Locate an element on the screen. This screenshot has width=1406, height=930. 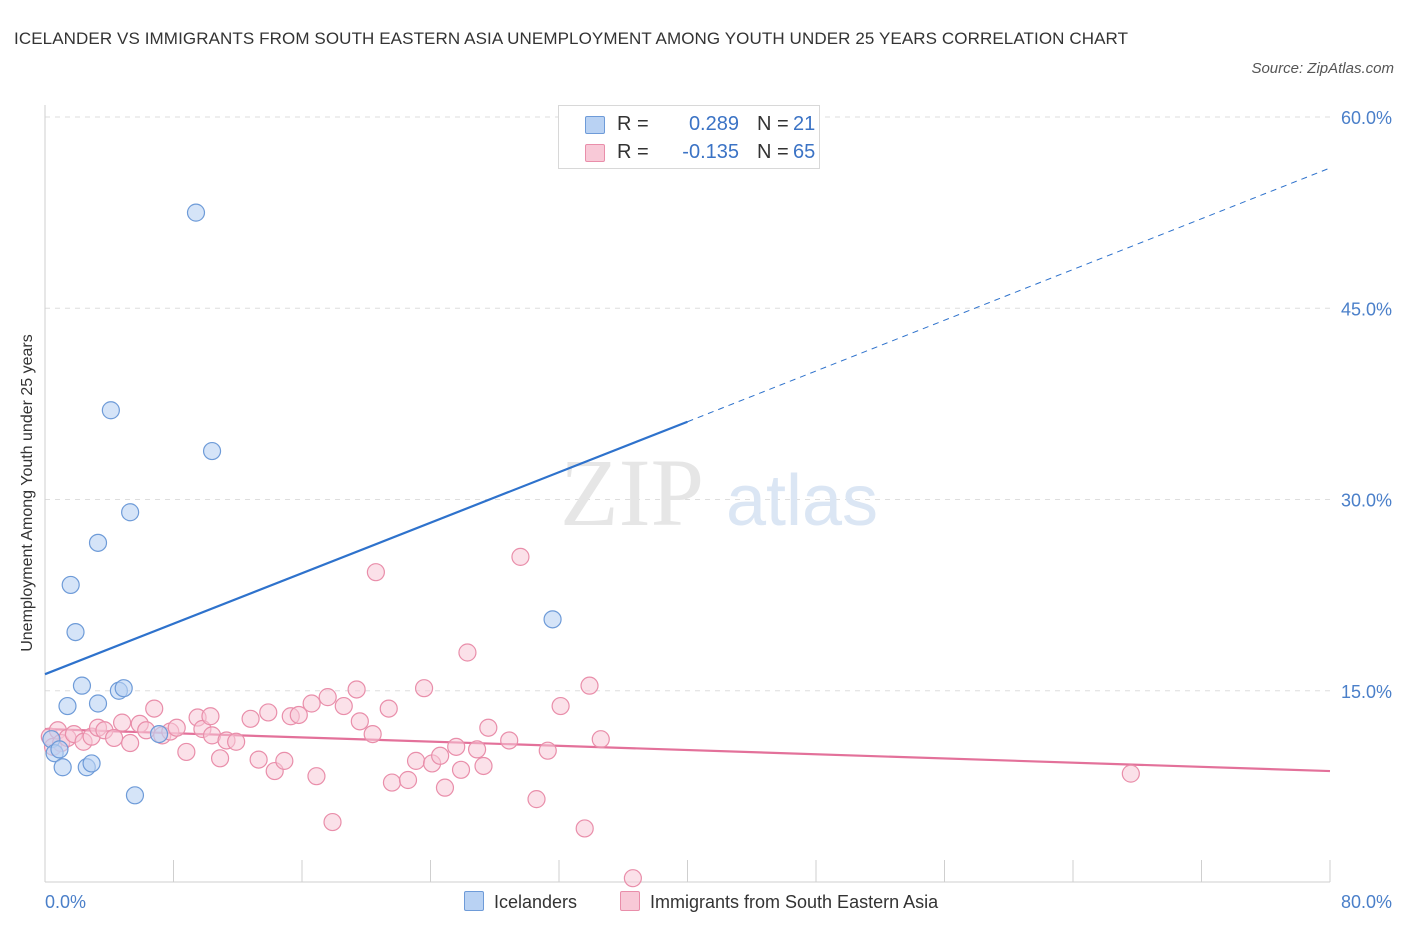
bottom-legend-label: Icelanders is located at coordinates (536, 902).